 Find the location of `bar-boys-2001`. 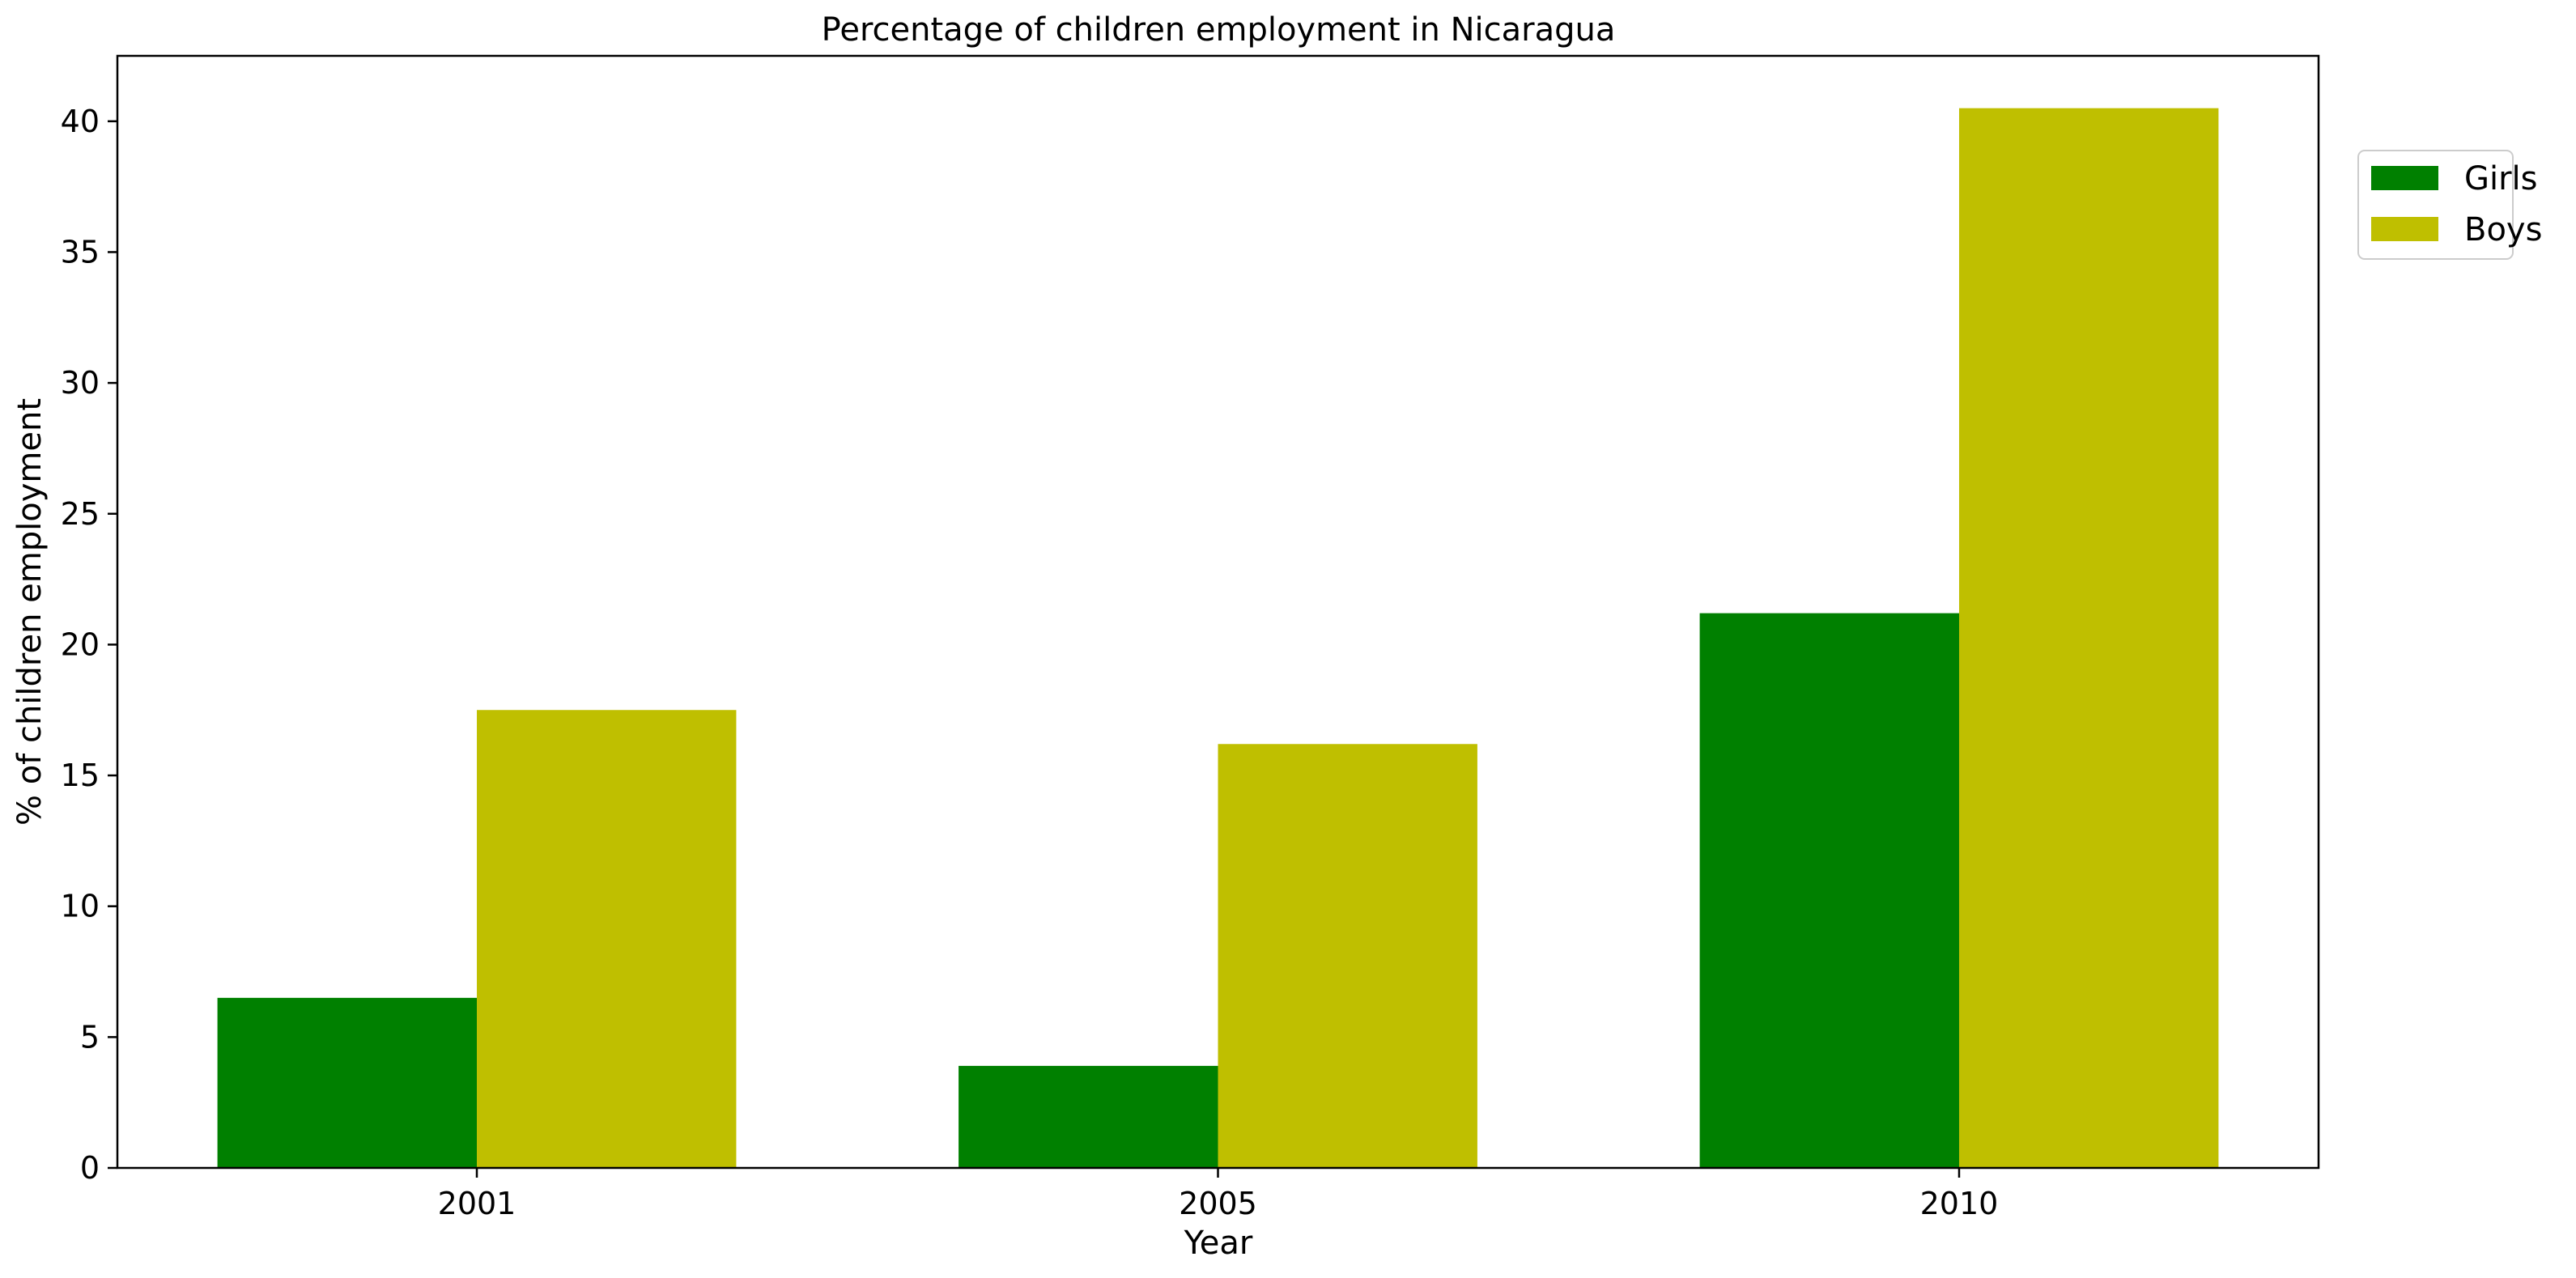

bar-boys-2001 is located at coordinates (607, 939).